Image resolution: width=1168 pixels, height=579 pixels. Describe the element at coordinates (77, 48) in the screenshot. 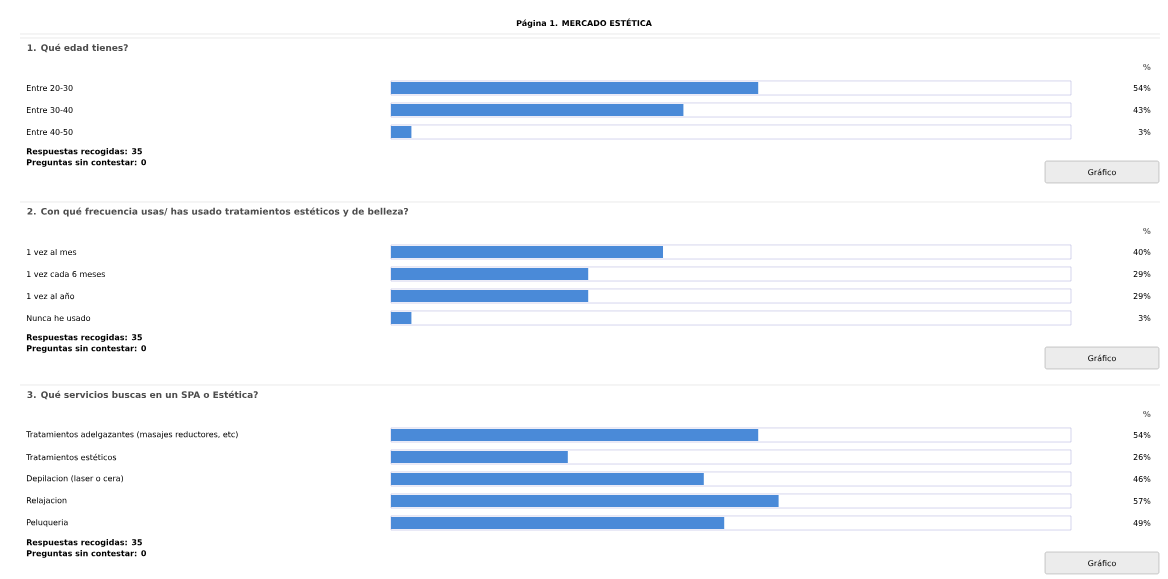

I see `text: 1. Qué edad tienes?` at that location.